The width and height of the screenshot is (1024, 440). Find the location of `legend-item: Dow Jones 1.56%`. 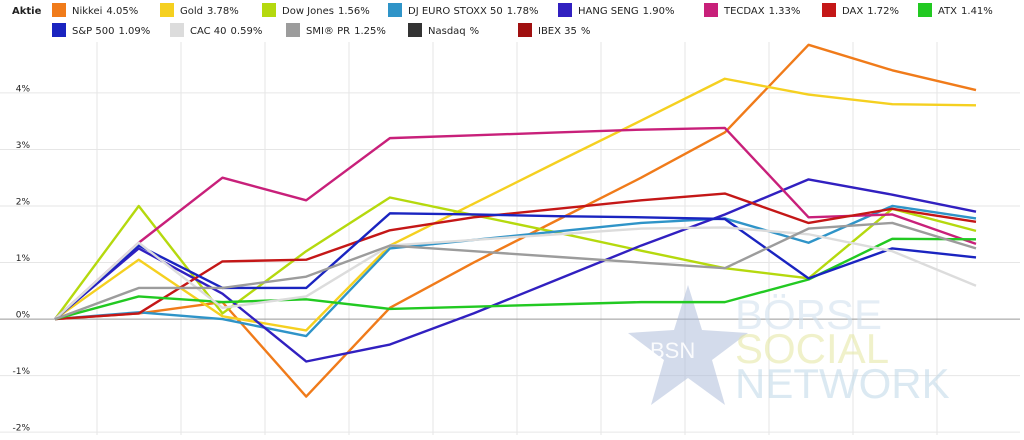

legend-item: Dow Jones 1.56% is located at coordinates (316, 10).